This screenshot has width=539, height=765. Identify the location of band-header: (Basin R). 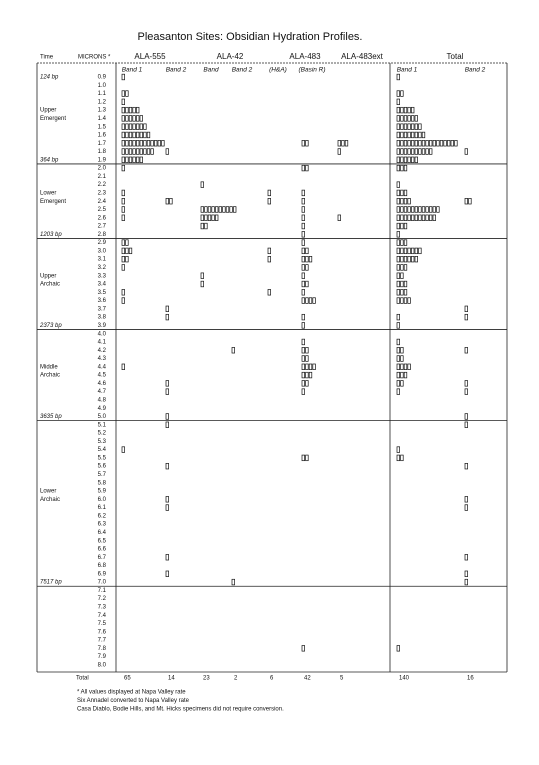
(311, 70).